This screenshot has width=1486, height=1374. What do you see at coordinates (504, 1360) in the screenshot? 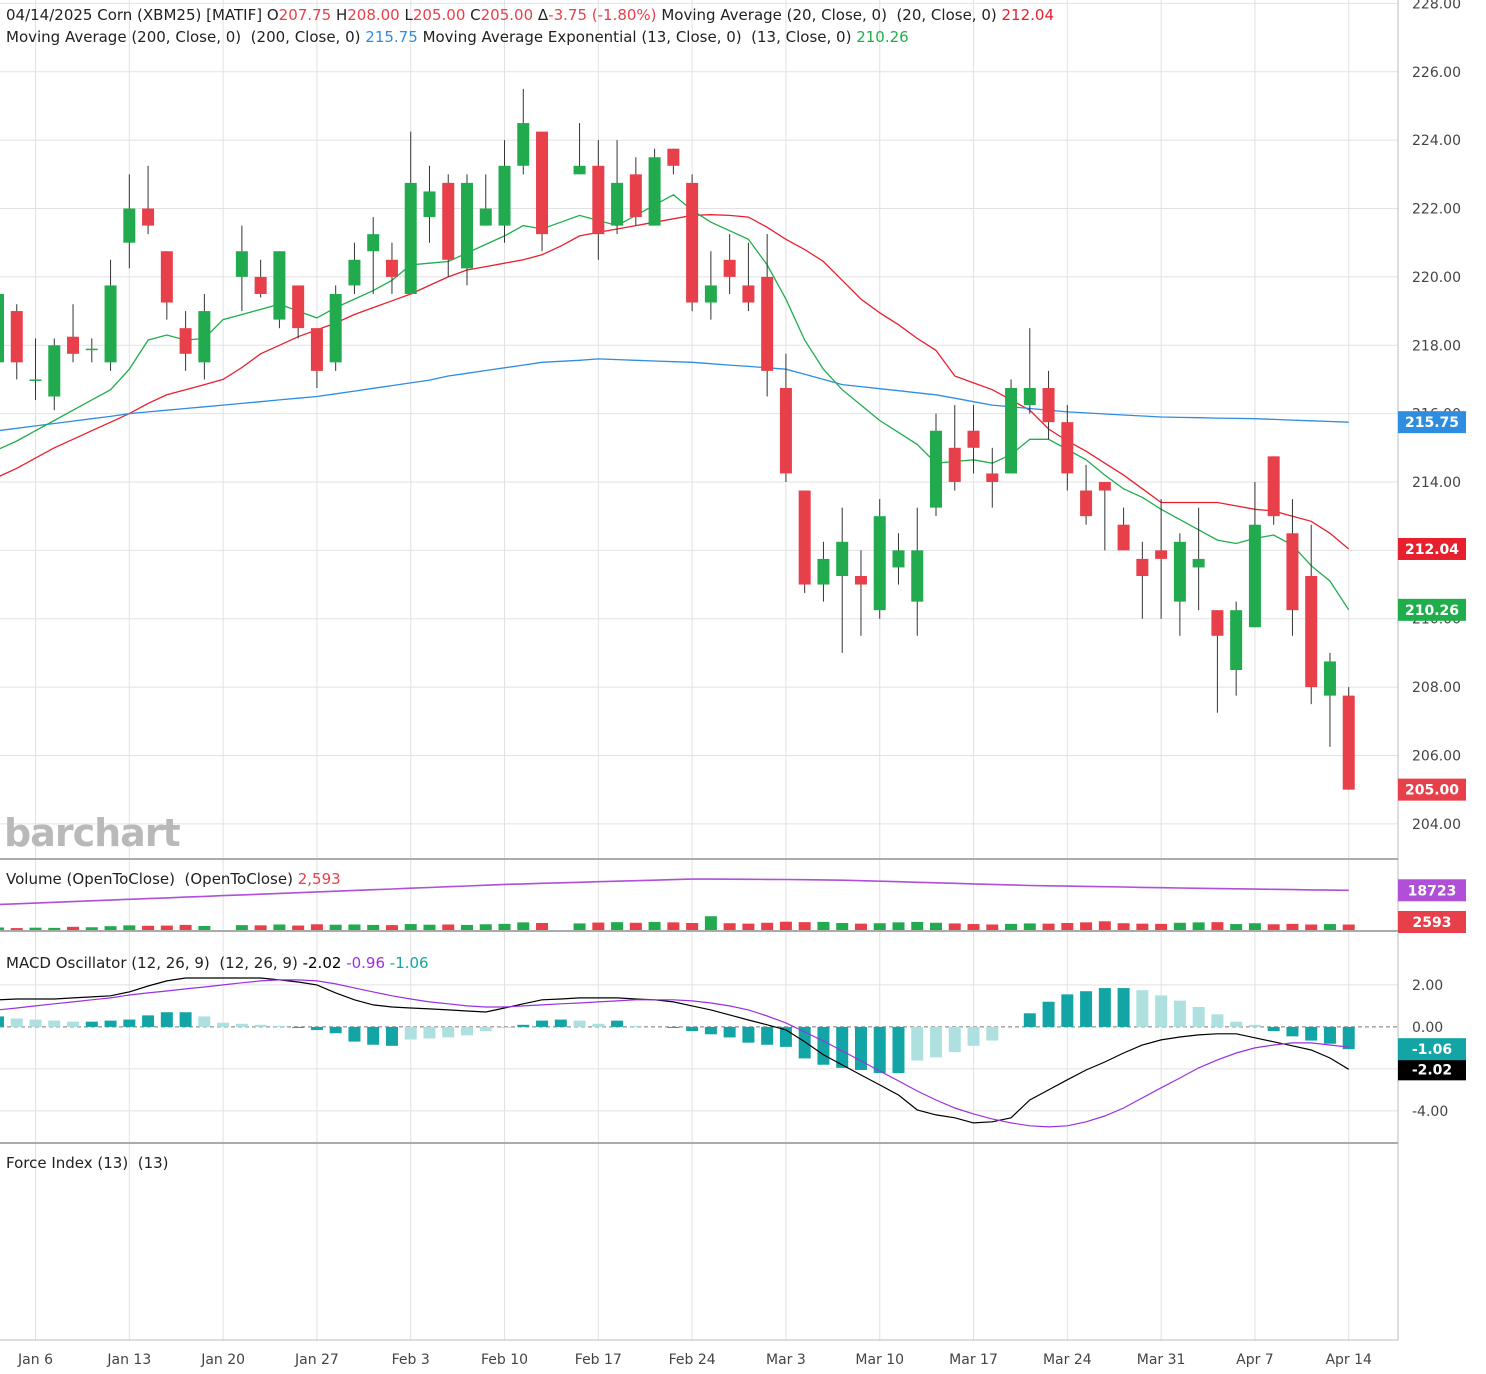
I see `x-tick-label: Feb 10` at bounding box center [504, 1360].